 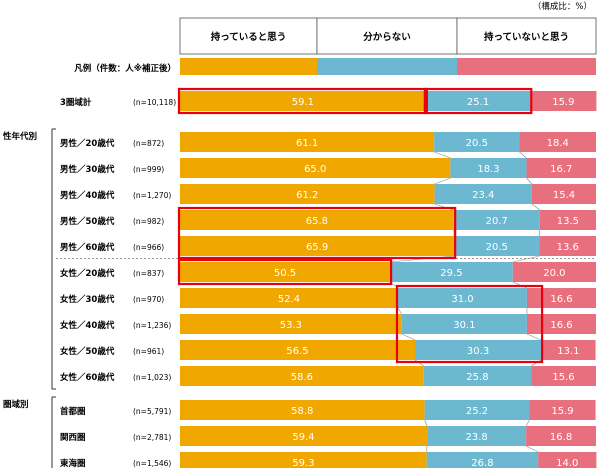 What do you see at coordinates (87, 273) in the screenshot?
I see `row-label-7: 女性／20歳代` at bounding box center [87, 273].